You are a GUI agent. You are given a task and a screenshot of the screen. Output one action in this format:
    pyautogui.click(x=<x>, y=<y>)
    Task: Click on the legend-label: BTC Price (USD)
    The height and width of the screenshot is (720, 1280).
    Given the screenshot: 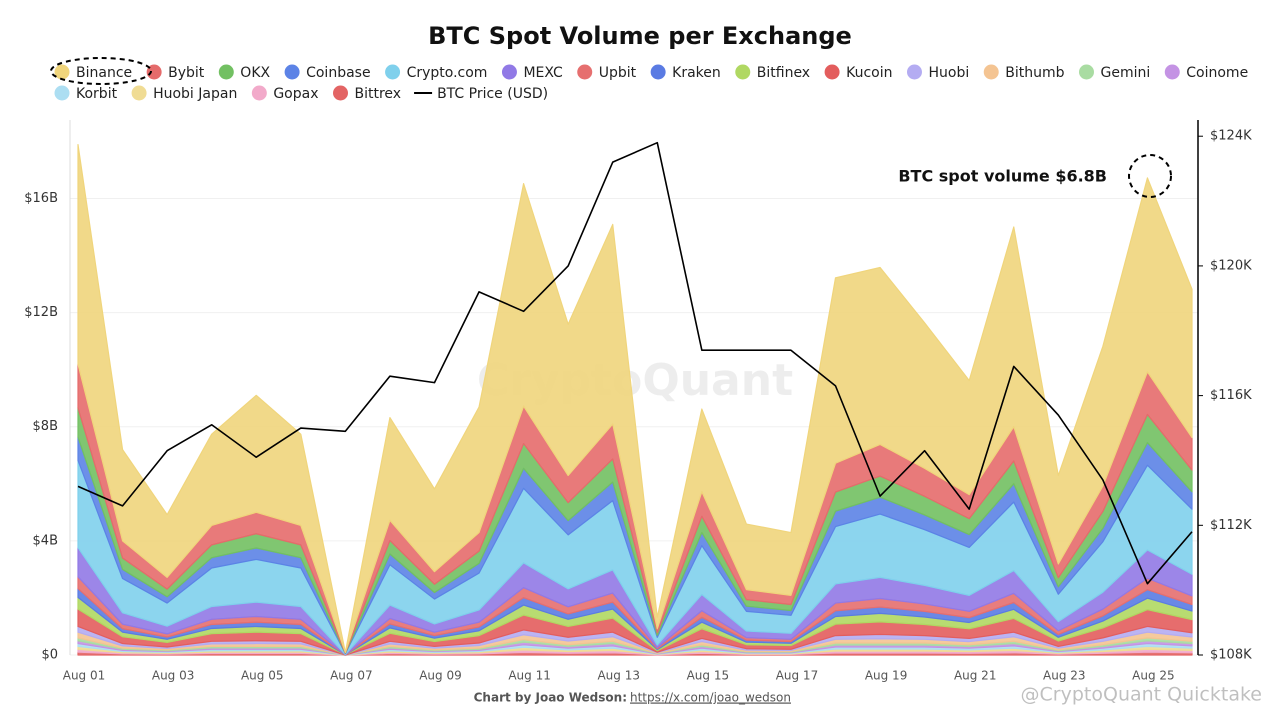 What is the action you would take?
    pyautogui.click(x=492, y=94)
    